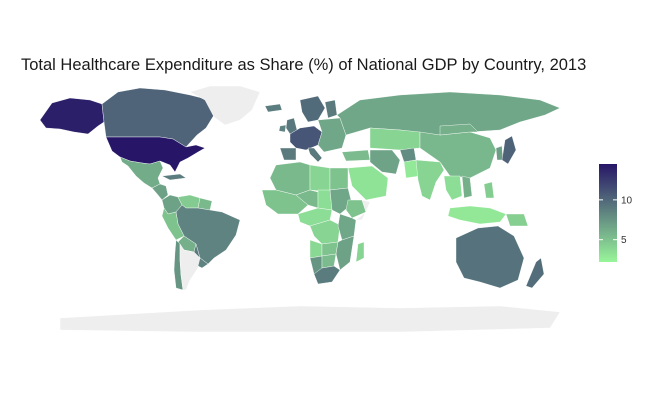  What do you see at coordinates (627, 200) in the screenshot?
I see `legend-tick-label: 10` at bounding box center [627, 200].